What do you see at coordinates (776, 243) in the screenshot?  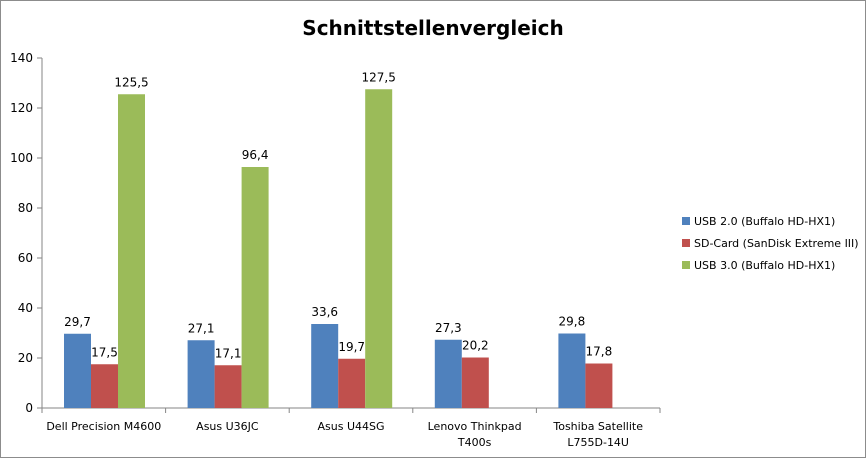 I see `legend-label: SD-Card (SanDisk Extreme III)` at bounding box center [776, 243].